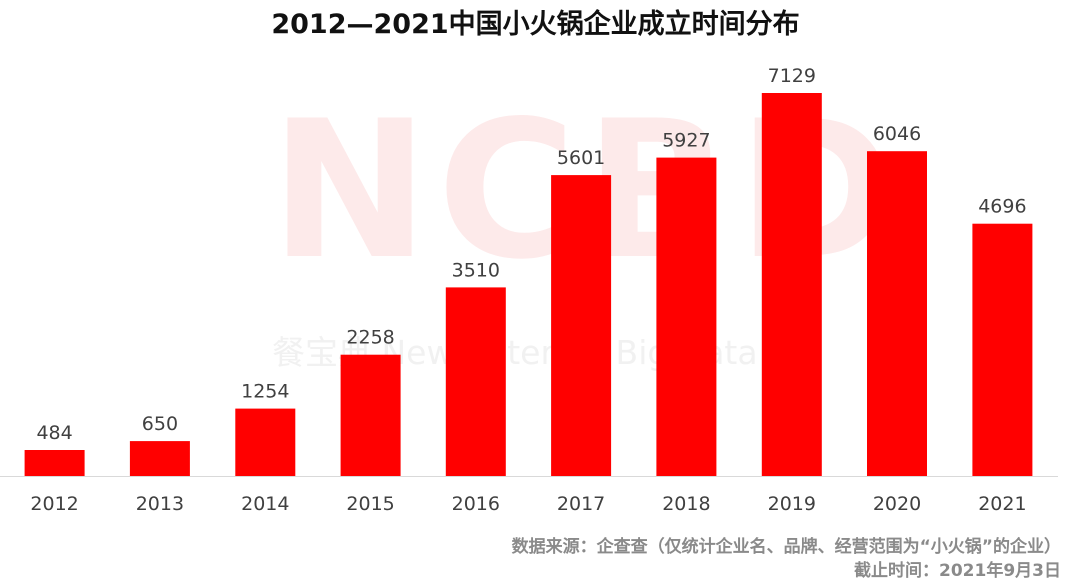 The image size is (1071, 585). Describe the element at coordinates (1002, 349) in the screenshot. I see `bar-2021` at that location.